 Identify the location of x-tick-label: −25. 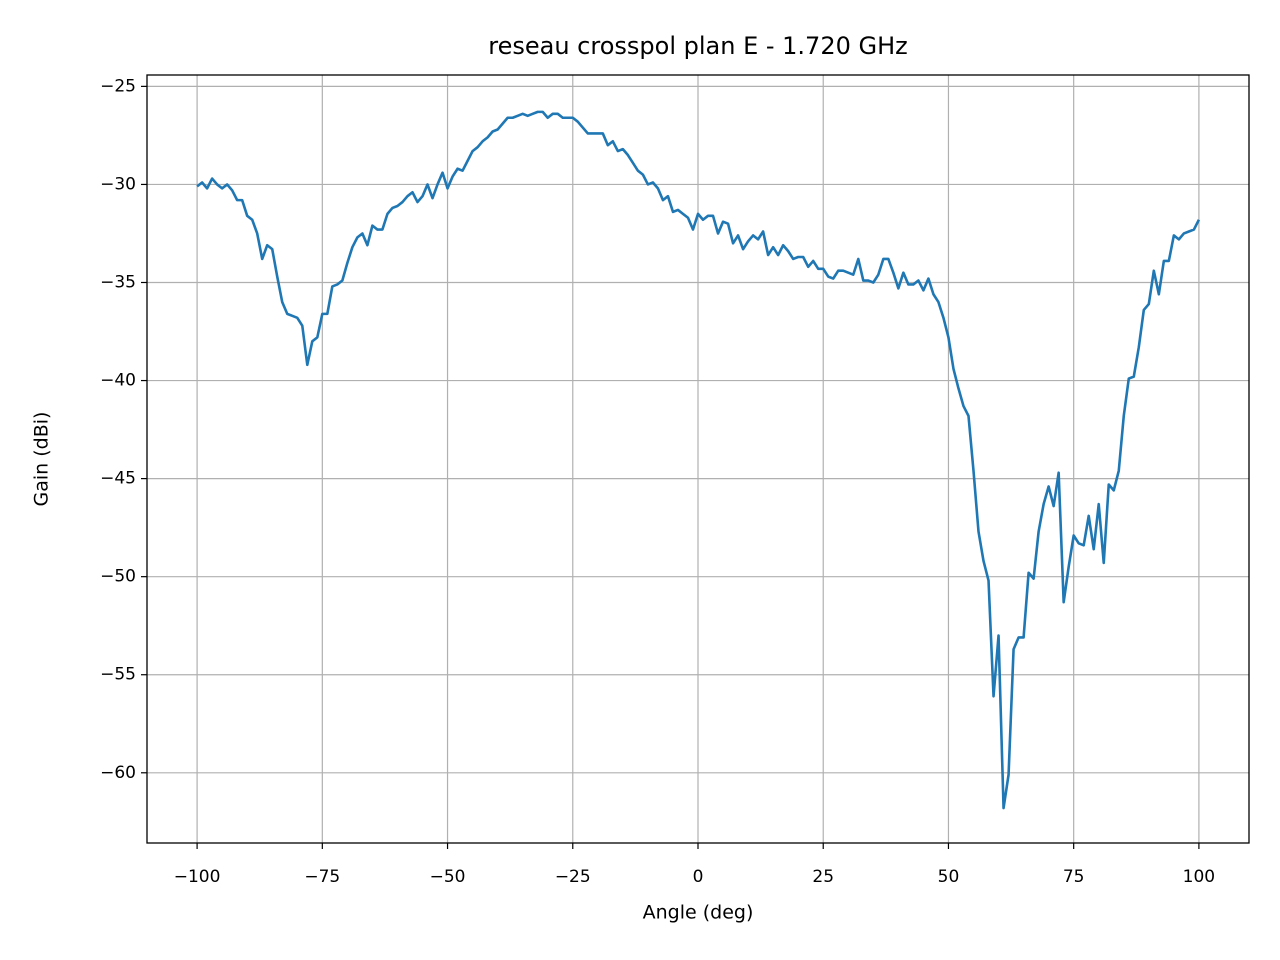
(573, 877).